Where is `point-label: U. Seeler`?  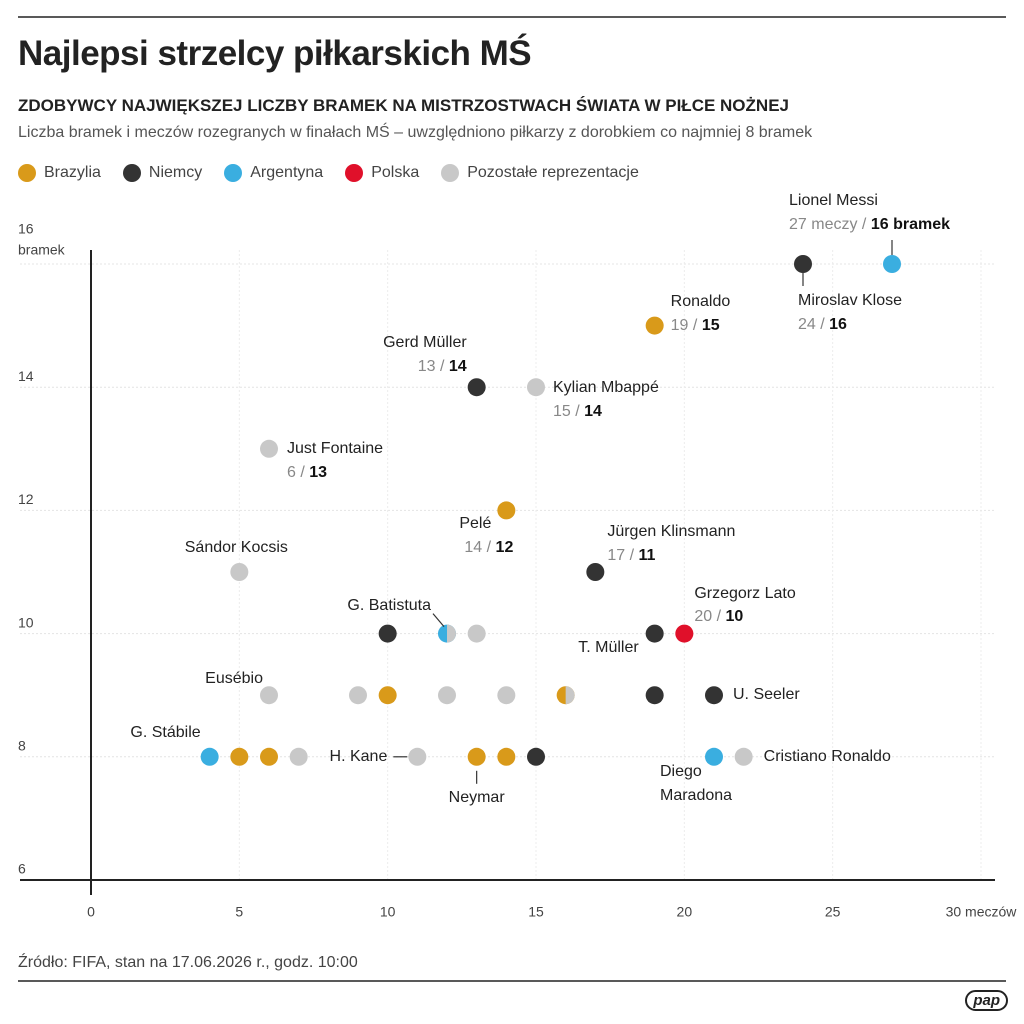 point-label: U. Seeler is located at coordinates (766, 695).